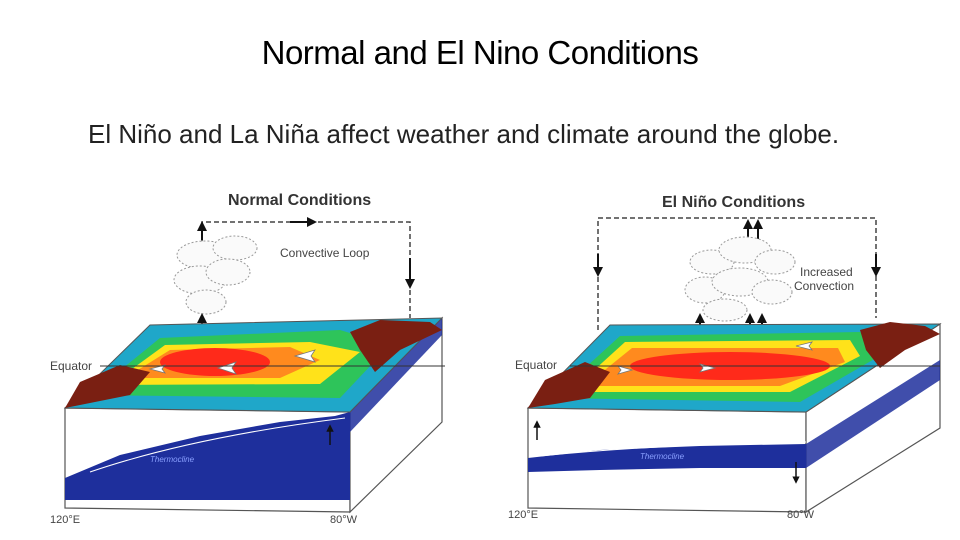  Describe the element at coordinates (826, 272) in the screenshot. I see `increased-label: Increased` at that location.